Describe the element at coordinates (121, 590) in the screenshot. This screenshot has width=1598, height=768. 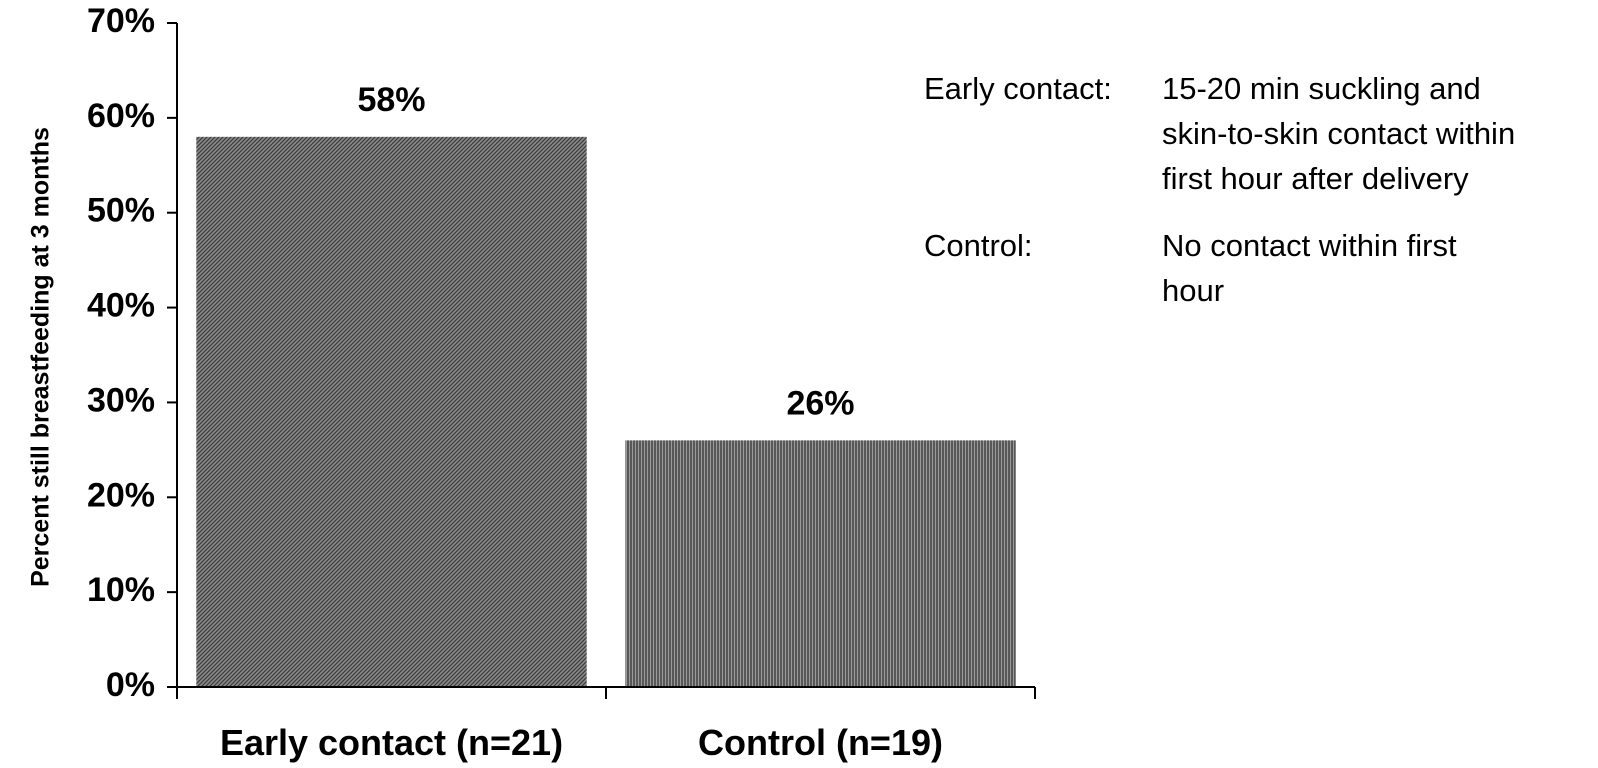
I see `y-tick-label: 10%` at that location.